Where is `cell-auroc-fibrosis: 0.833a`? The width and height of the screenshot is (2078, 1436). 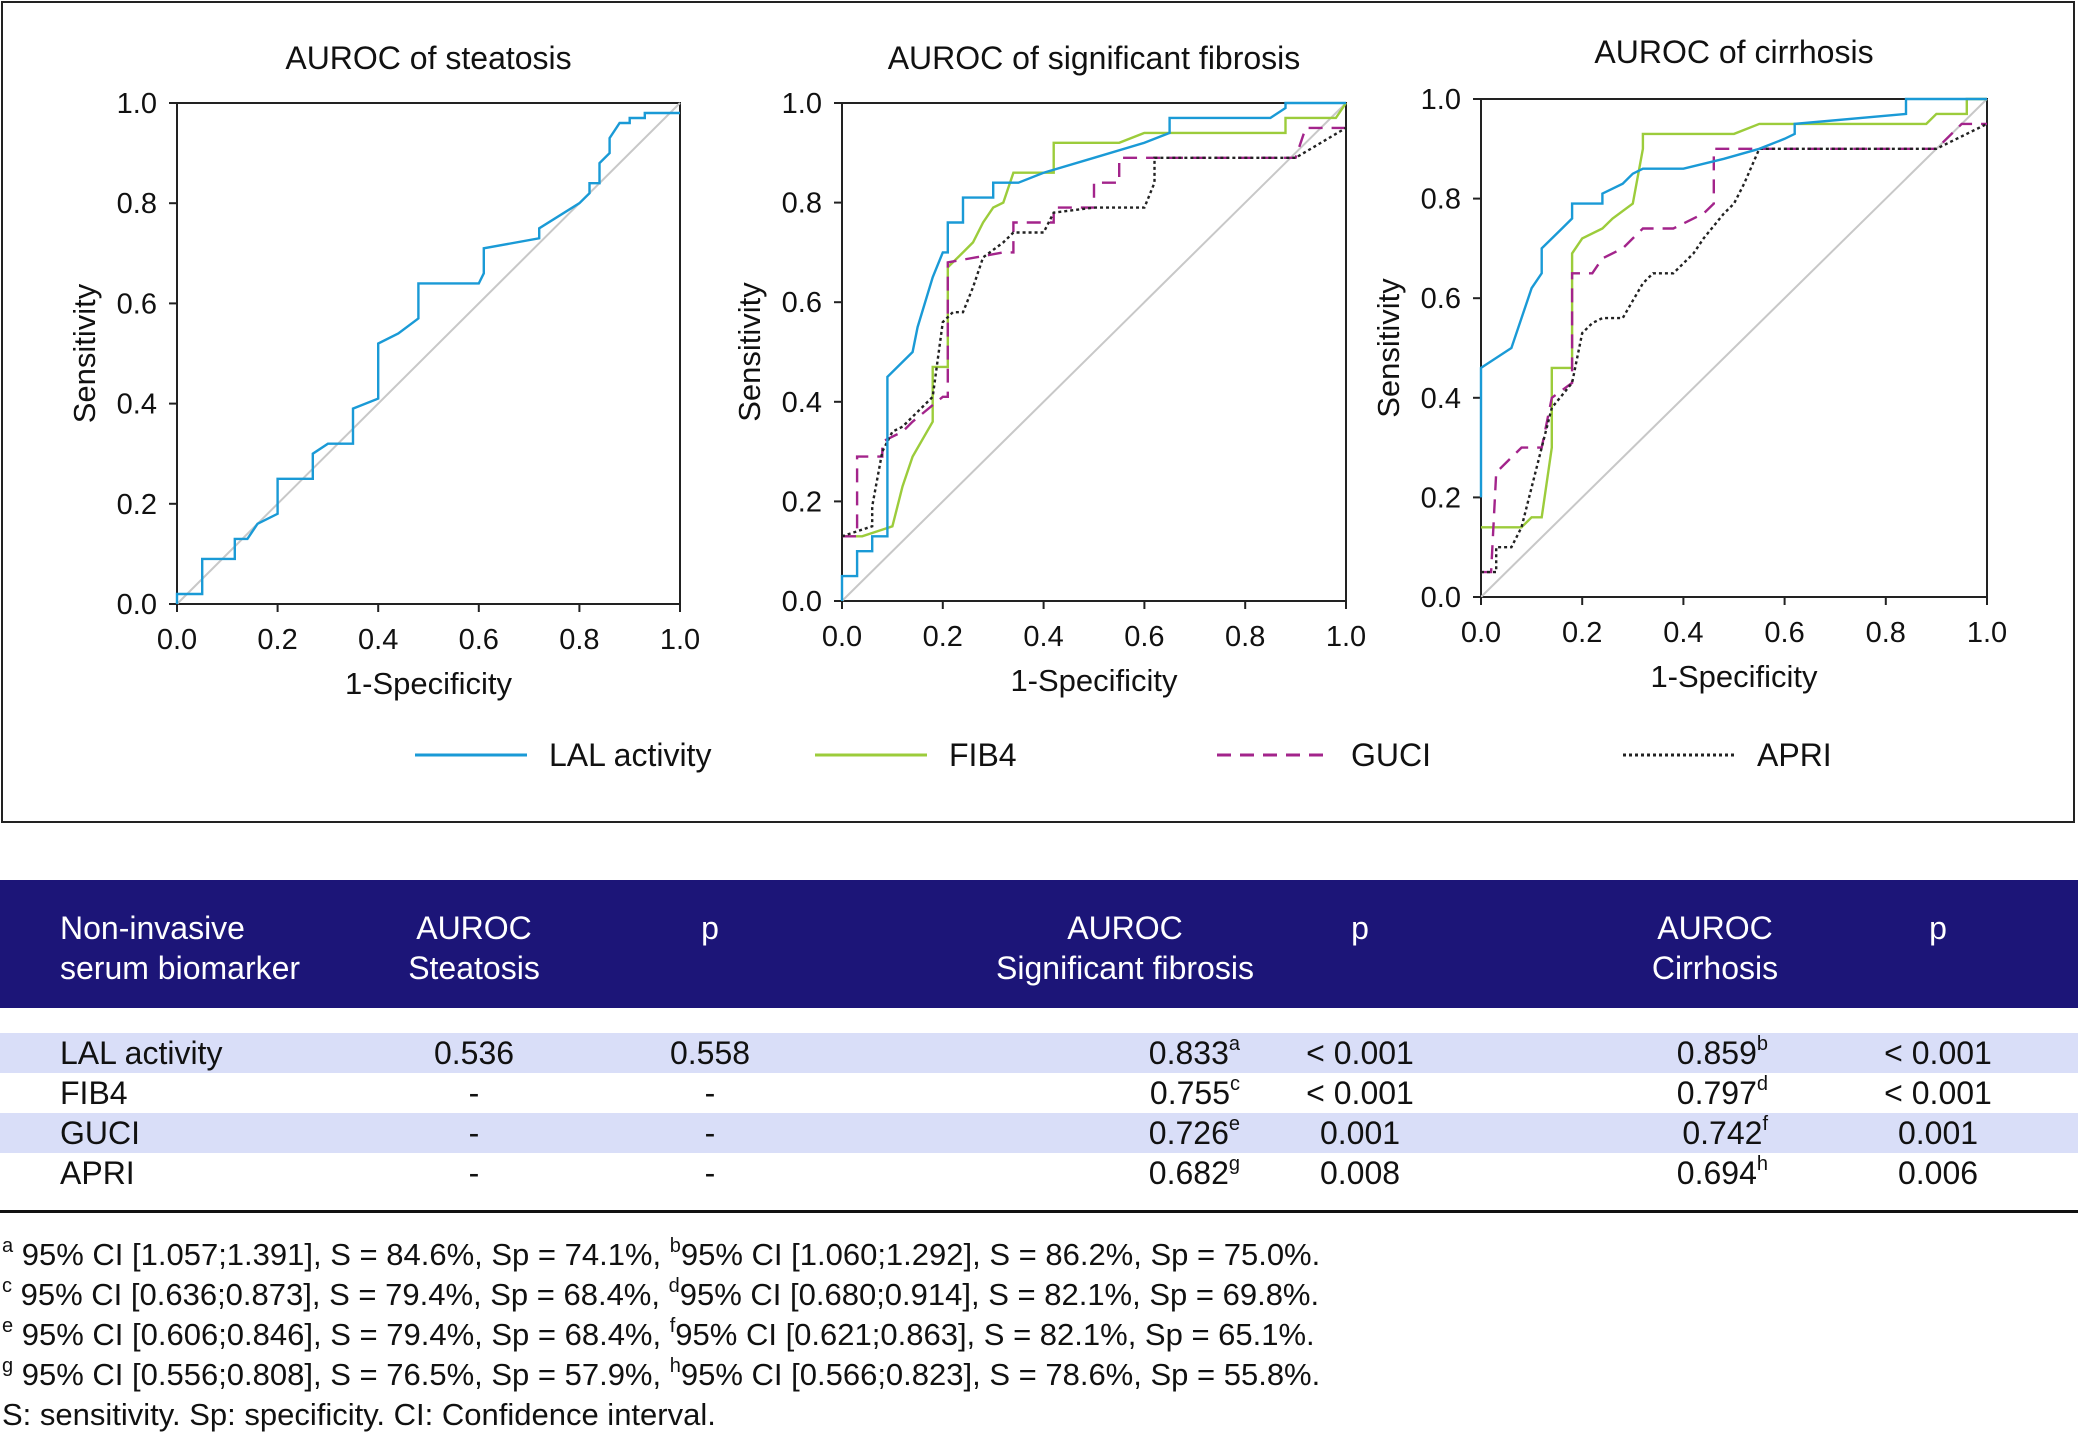
cell-auroc-fibrosis: 0.833a is located at coordinates (1140, 1053).